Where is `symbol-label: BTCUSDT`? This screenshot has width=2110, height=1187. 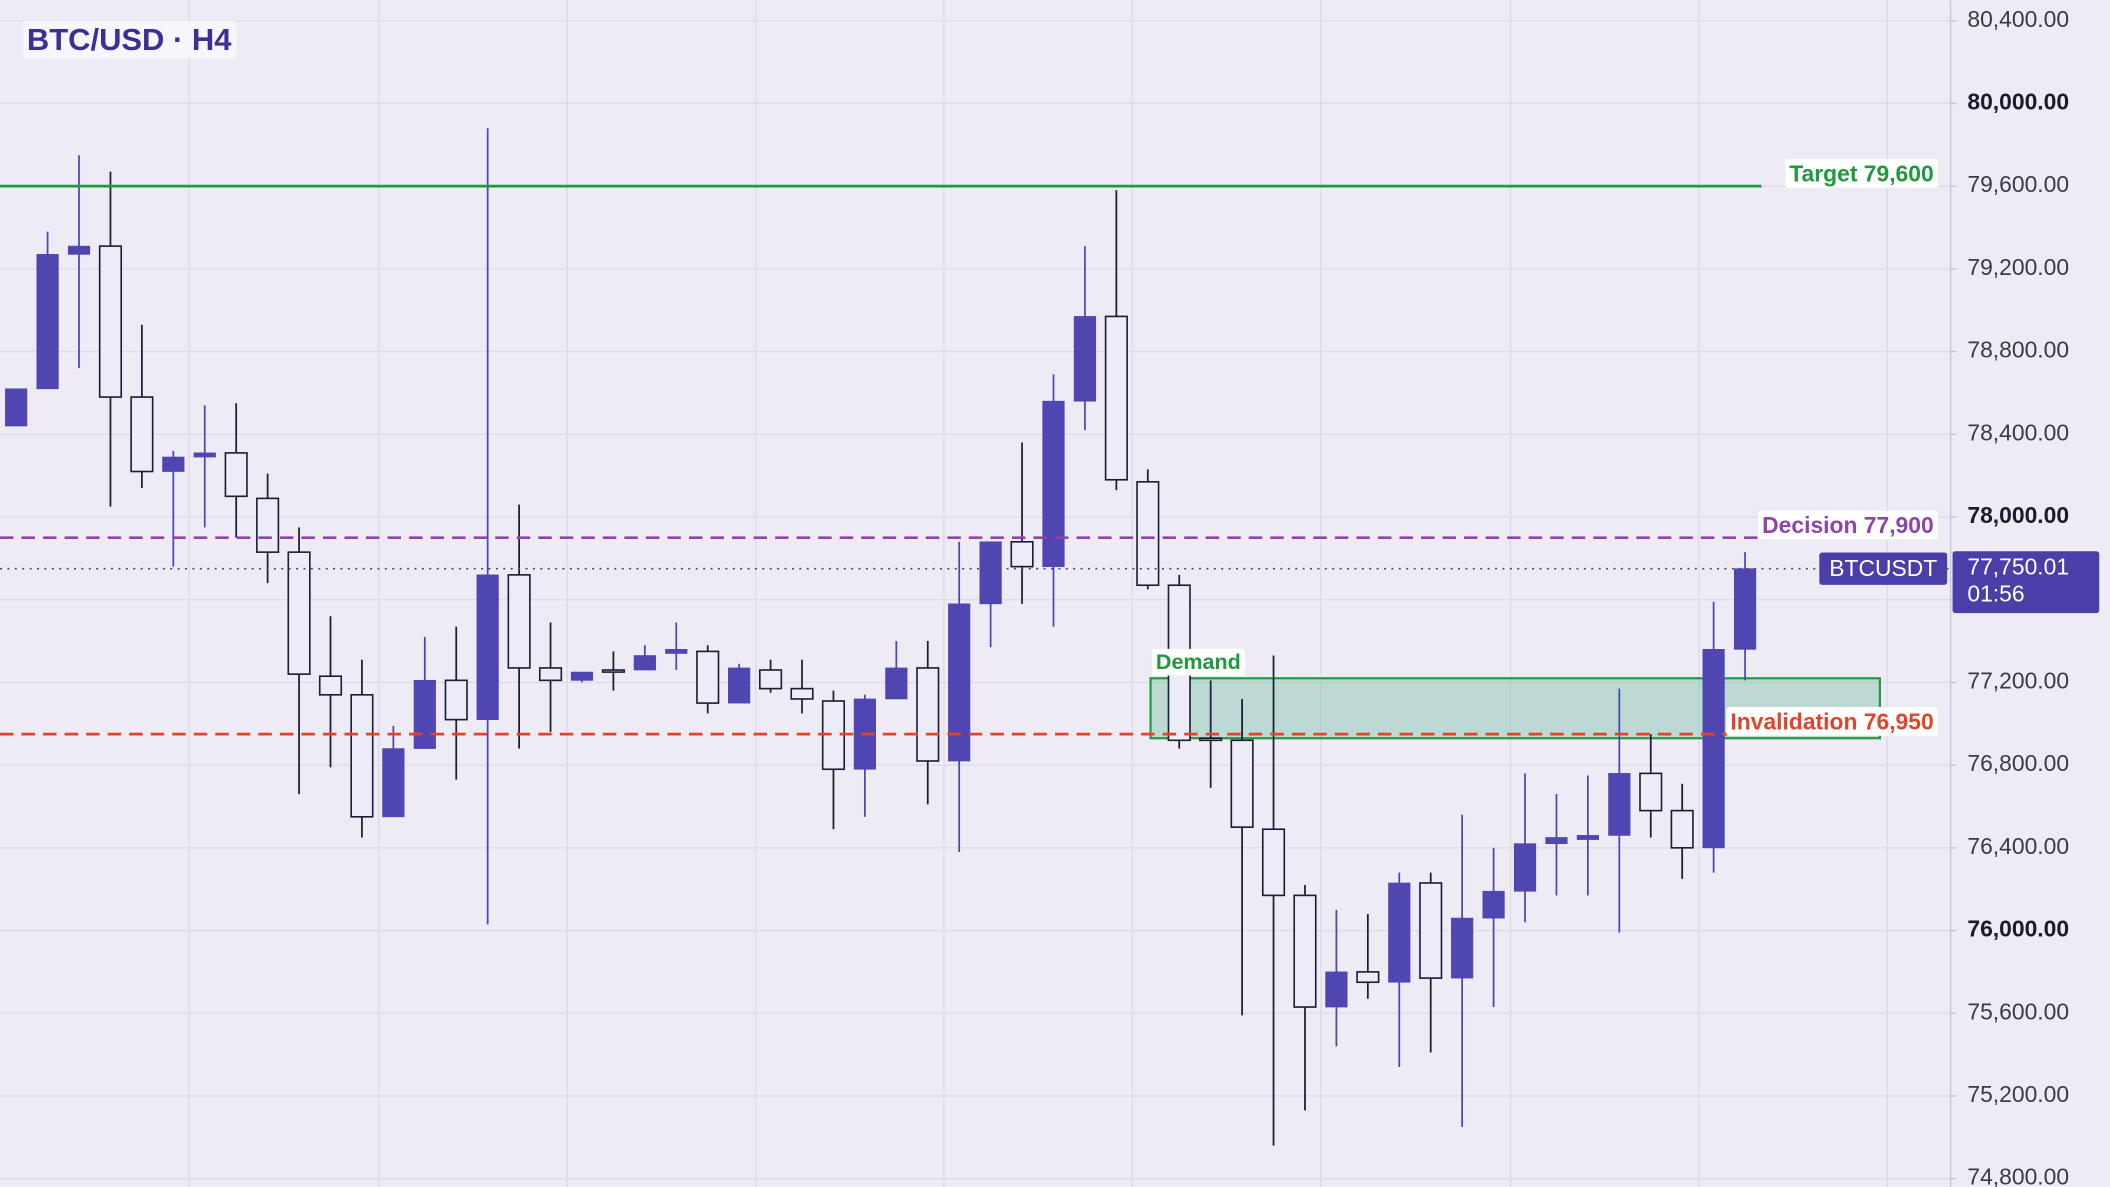 symbol-label: BTCUSDT is located at coordinates (1883, 568).